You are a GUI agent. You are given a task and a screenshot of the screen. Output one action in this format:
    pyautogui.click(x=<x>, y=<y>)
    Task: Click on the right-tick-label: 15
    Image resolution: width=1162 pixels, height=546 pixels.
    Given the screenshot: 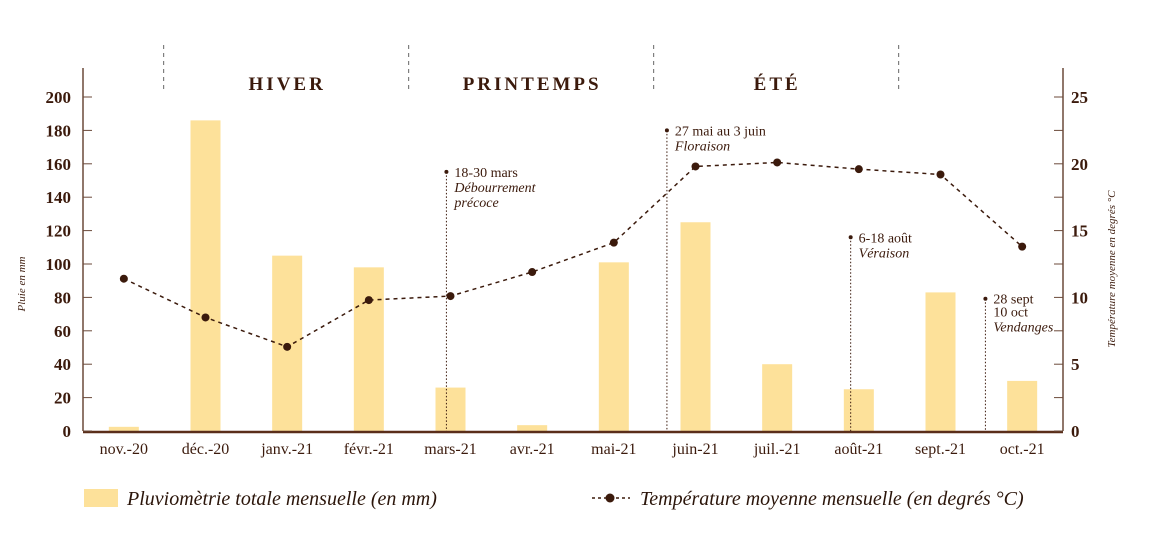 What is the action you would take?
    pyautogui.click(x=1079, y=231)
    